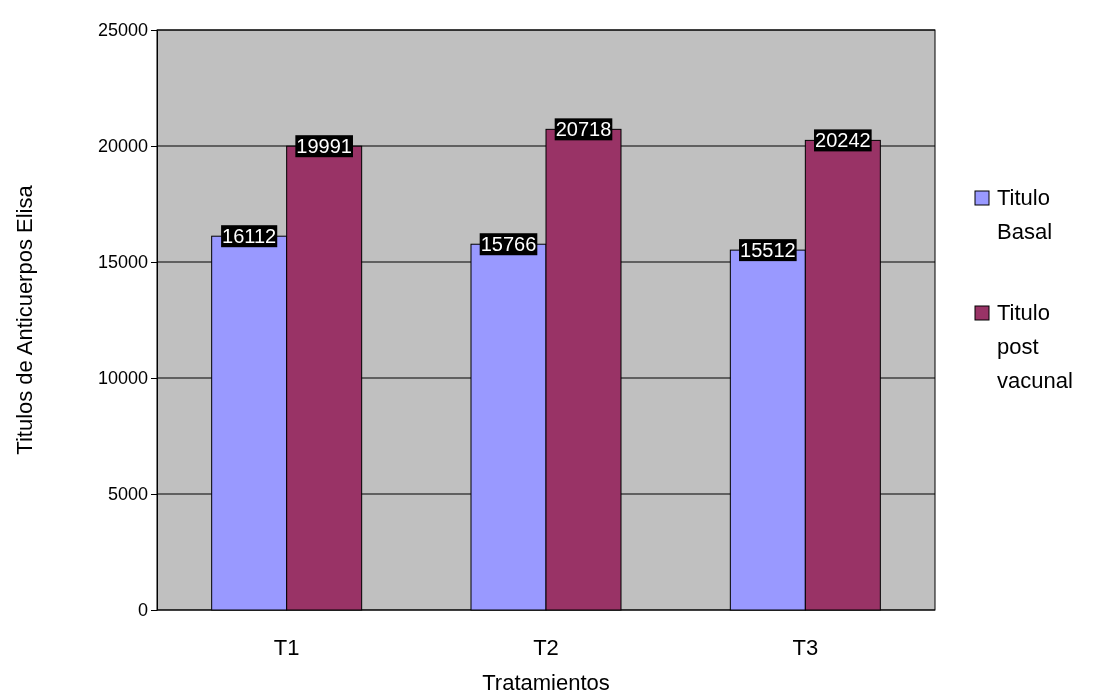  I want to click on y-tick-label: 20000, so click(122, 146).